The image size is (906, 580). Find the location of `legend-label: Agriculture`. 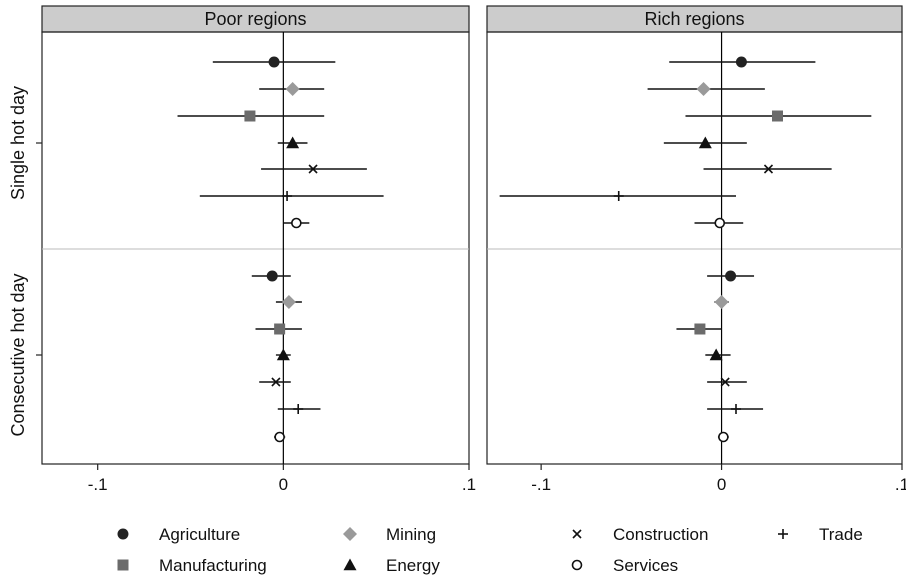

legend-label: Agriculture is located at coordinates (199, 534).